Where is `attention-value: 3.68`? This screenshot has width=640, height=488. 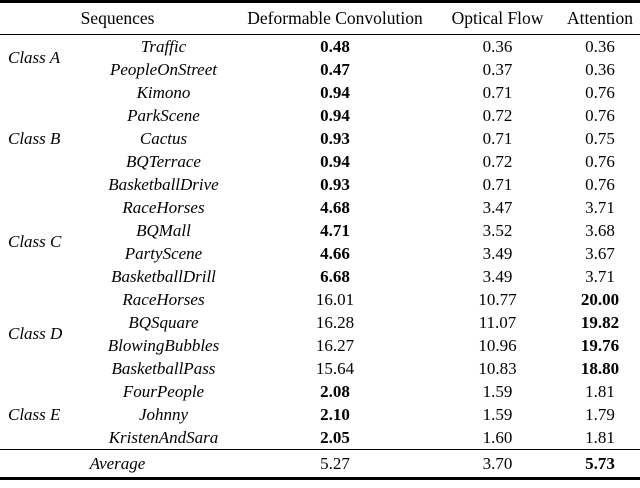 attention-value: 3.68 is located at coordinates (600, 230).